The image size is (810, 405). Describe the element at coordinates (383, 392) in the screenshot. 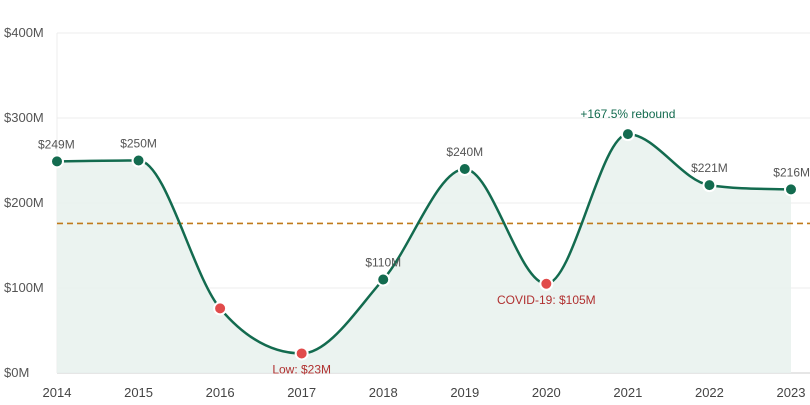

I see `x-tick-label: 2018` at that location.